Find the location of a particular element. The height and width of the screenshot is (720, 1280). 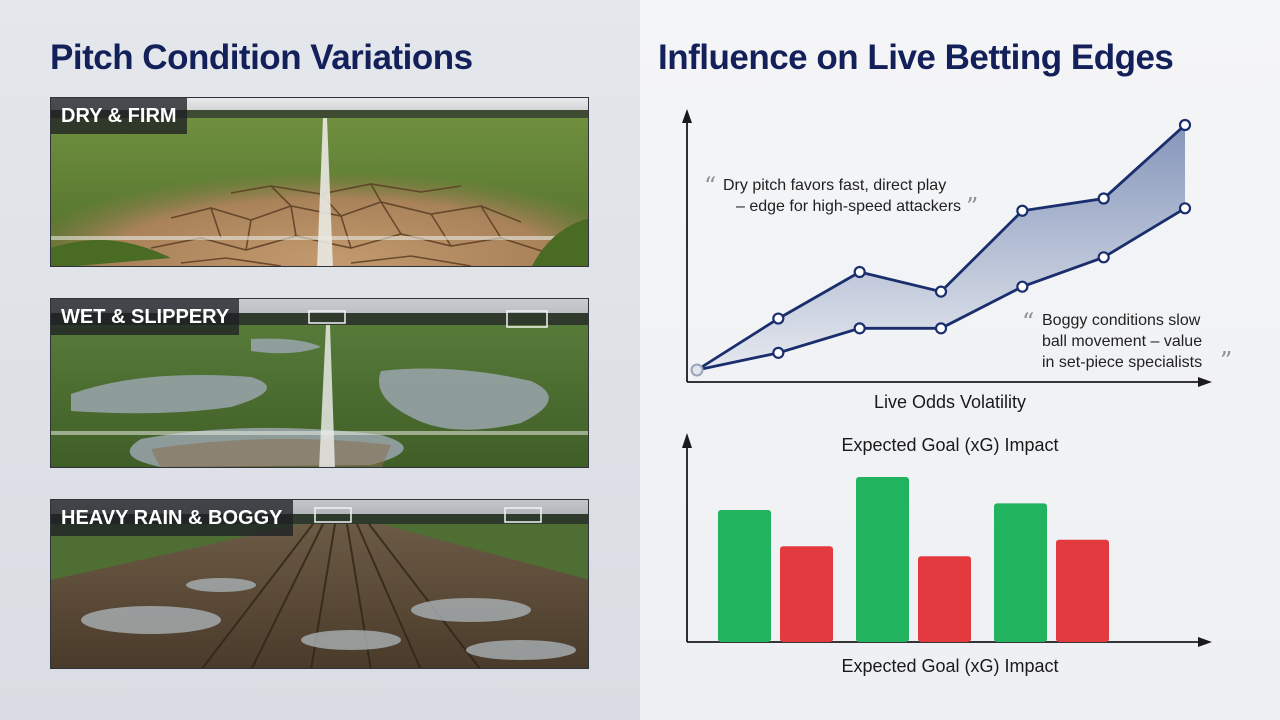

series-upper-points is located at coordinates (941, 247).